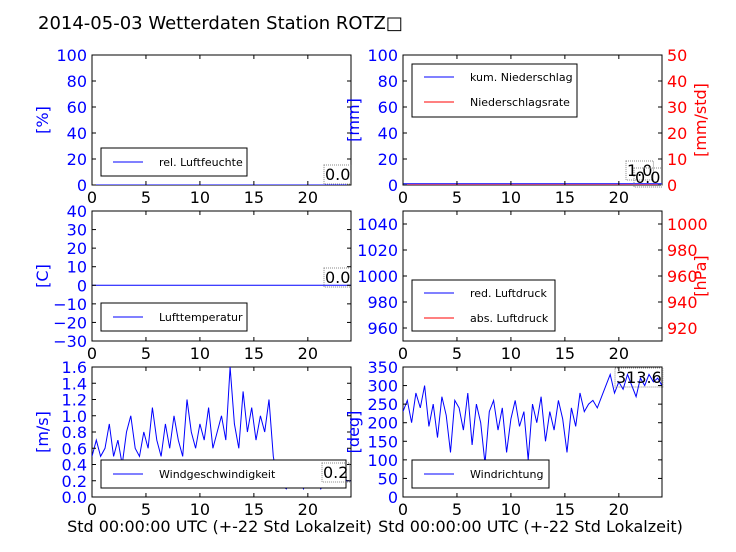 Image resolution: width=736 pixels, height=552 pixels. What do you see at coordinates (382, 404) in the screenshot?
I see `ytick-label-winddirection-5: 250` at bounding box center [382, 404].